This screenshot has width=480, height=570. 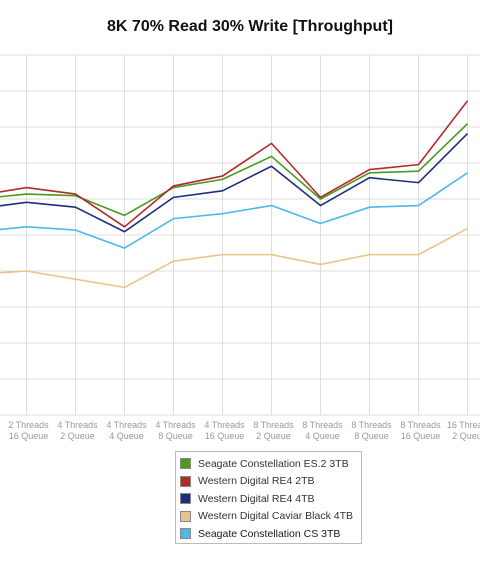 What do you see at coordinates (28, 425) in the screenshot?
I see `x-tick-label: 2 Threads` at bounding box center [28, 425].